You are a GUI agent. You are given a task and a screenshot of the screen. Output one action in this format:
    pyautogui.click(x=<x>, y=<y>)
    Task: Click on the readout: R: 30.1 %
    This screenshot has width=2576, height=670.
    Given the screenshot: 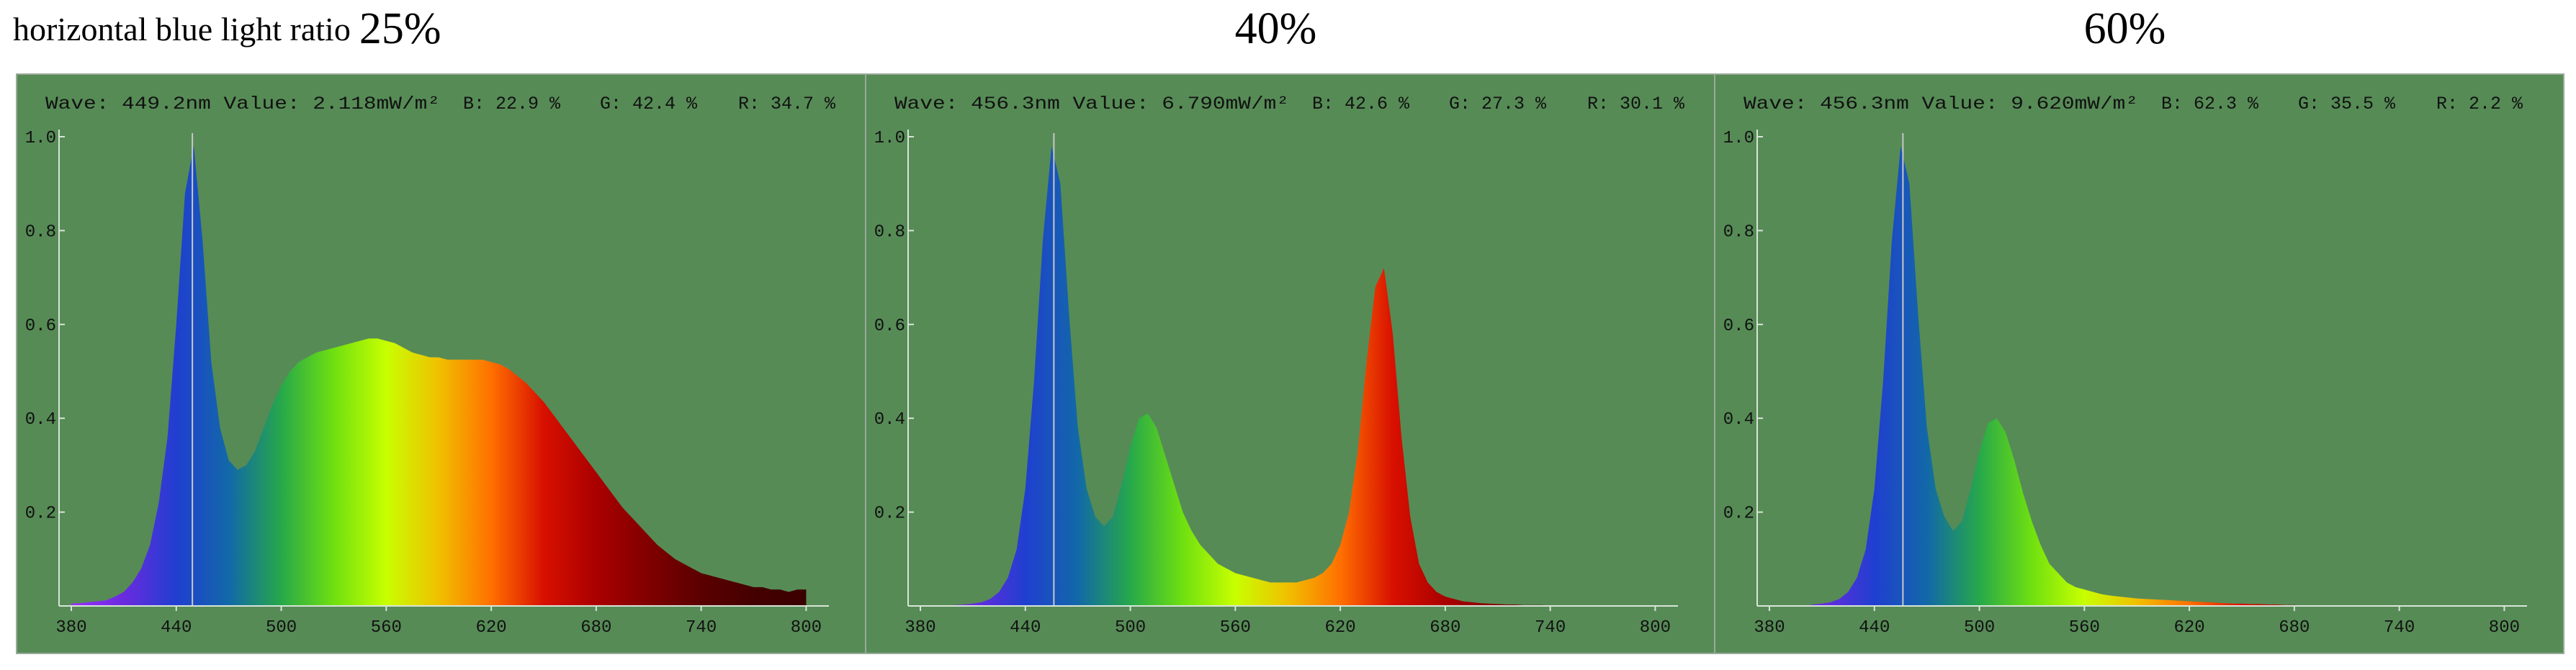 What is the action you would take?
    pyautogui.click(x=1636, y=104)
    